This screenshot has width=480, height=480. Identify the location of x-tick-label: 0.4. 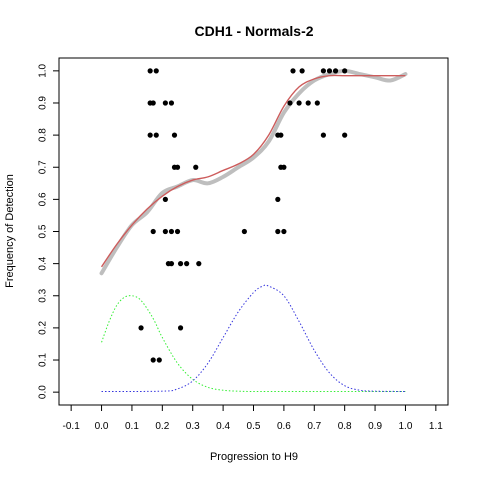
(223, 426).